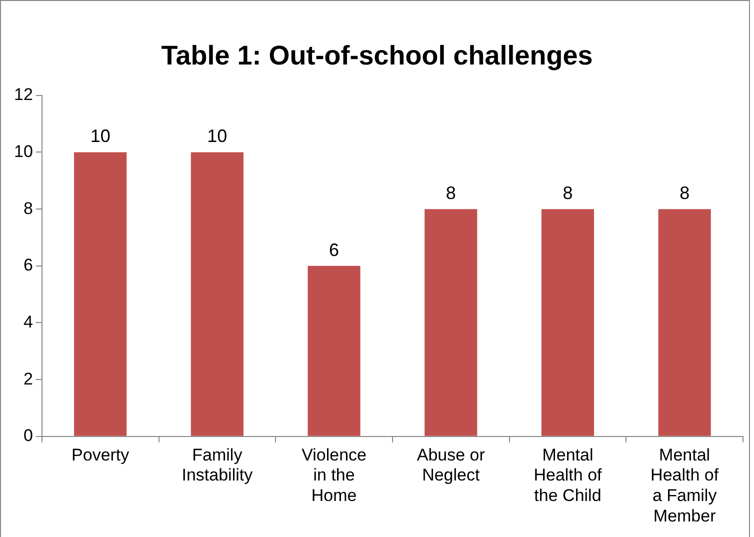 This screenshot has height=537, width=754. I want to click on y-tick-label: 4, so click(28, 322).